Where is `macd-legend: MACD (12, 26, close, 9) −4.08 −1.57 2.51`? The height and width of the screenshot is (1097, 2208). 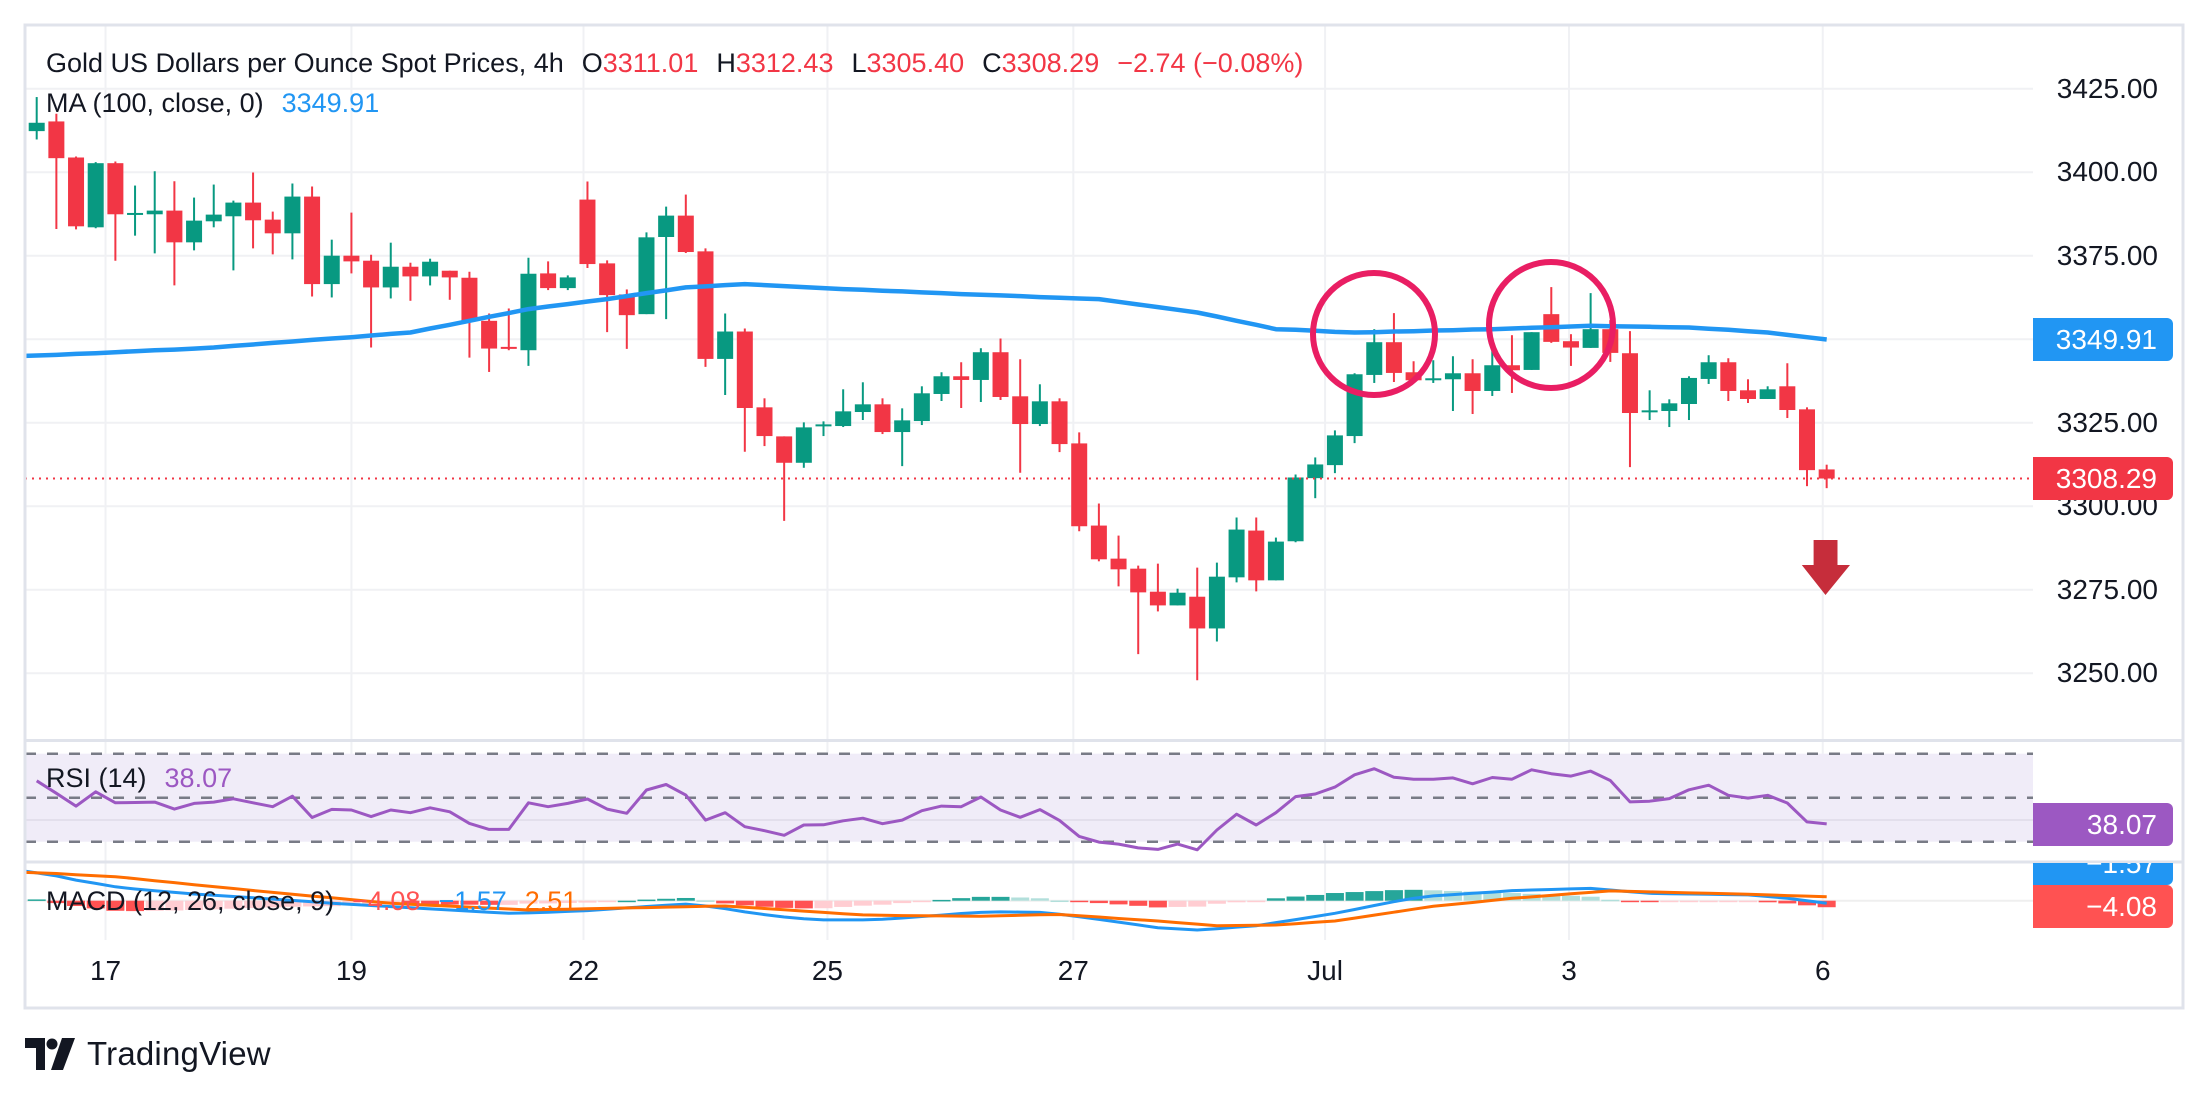 macd-legend: MACD (12, 26, close, 9) −4.08 −1.57 2.51 is located at coordinates (320, 901).